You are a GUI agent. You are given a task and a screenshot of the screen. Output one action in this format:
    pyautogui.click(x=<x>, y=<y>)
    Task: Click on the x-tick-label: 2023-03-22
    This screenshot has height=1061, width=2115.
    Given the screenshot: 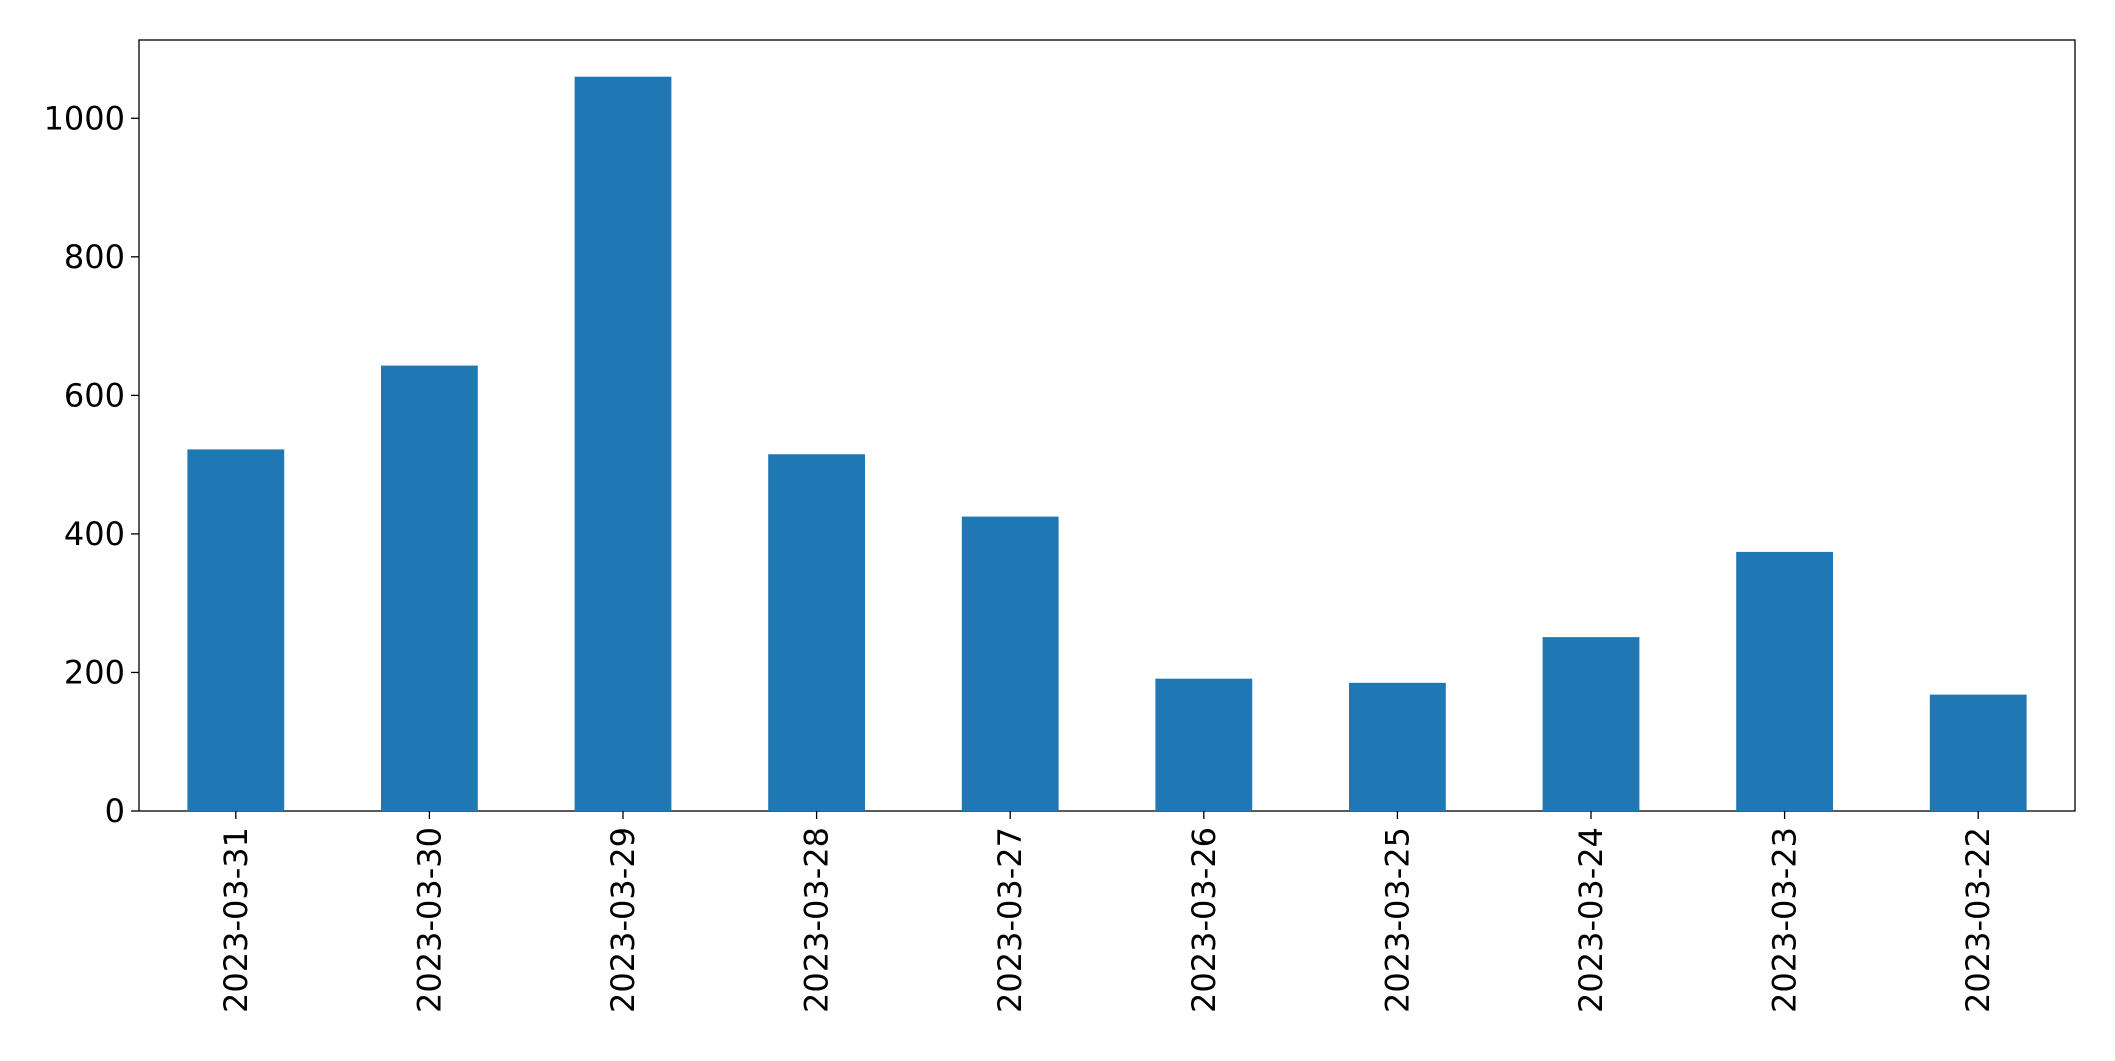 What is the action you would take?
    pyautogui.click(x=1978, y=920)
    